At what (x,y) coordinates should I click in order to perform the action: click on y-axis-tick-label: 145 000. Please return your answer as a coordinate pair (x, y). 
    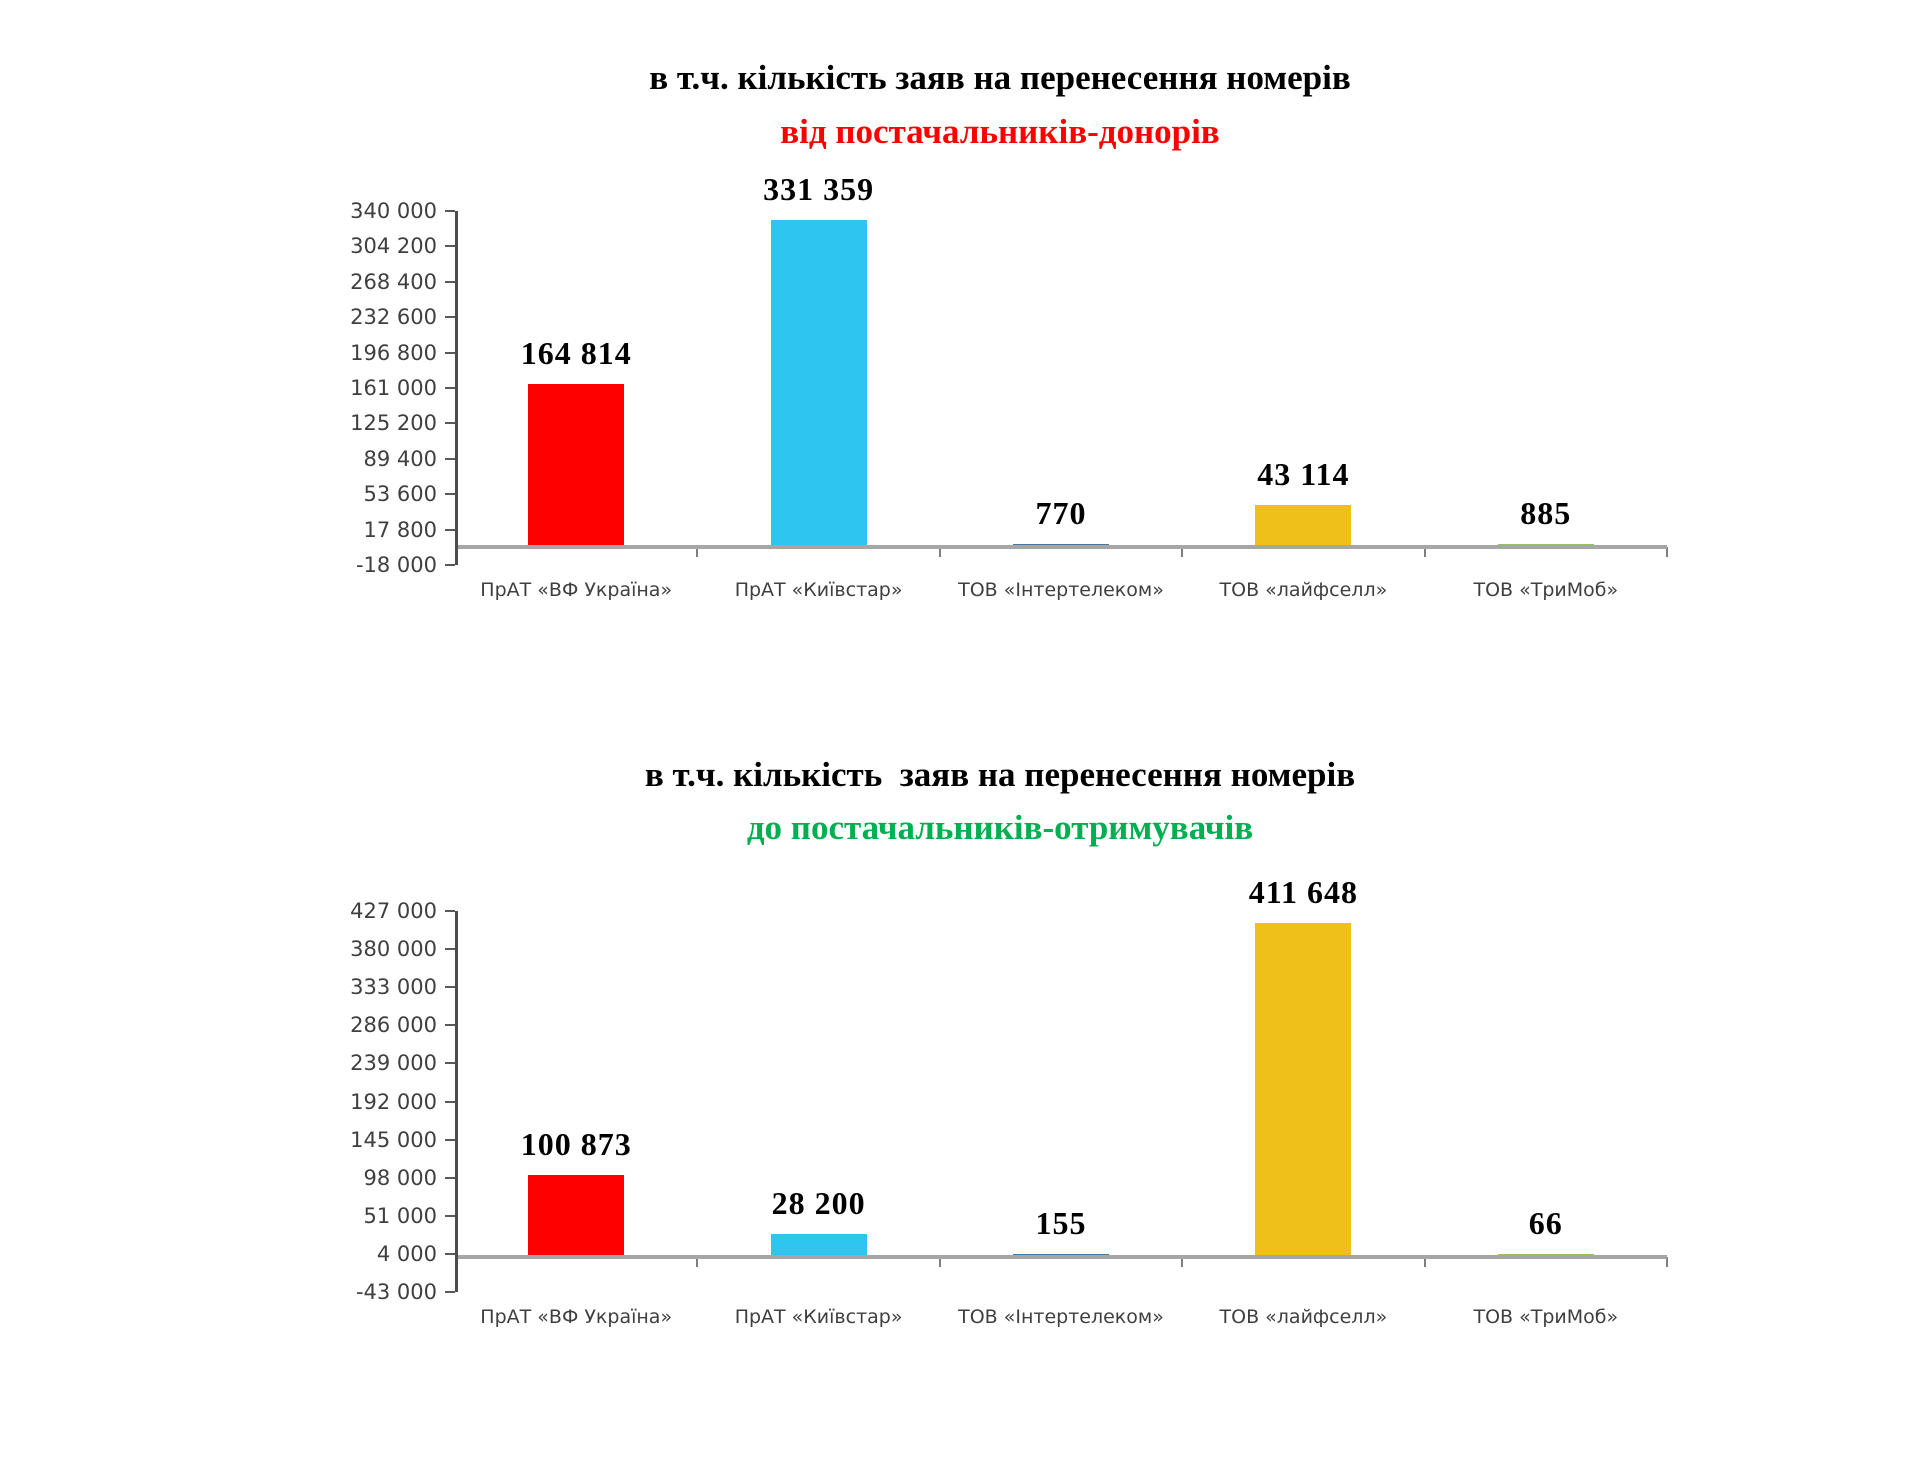
    Looking at the image, I should click on (393, 1139).